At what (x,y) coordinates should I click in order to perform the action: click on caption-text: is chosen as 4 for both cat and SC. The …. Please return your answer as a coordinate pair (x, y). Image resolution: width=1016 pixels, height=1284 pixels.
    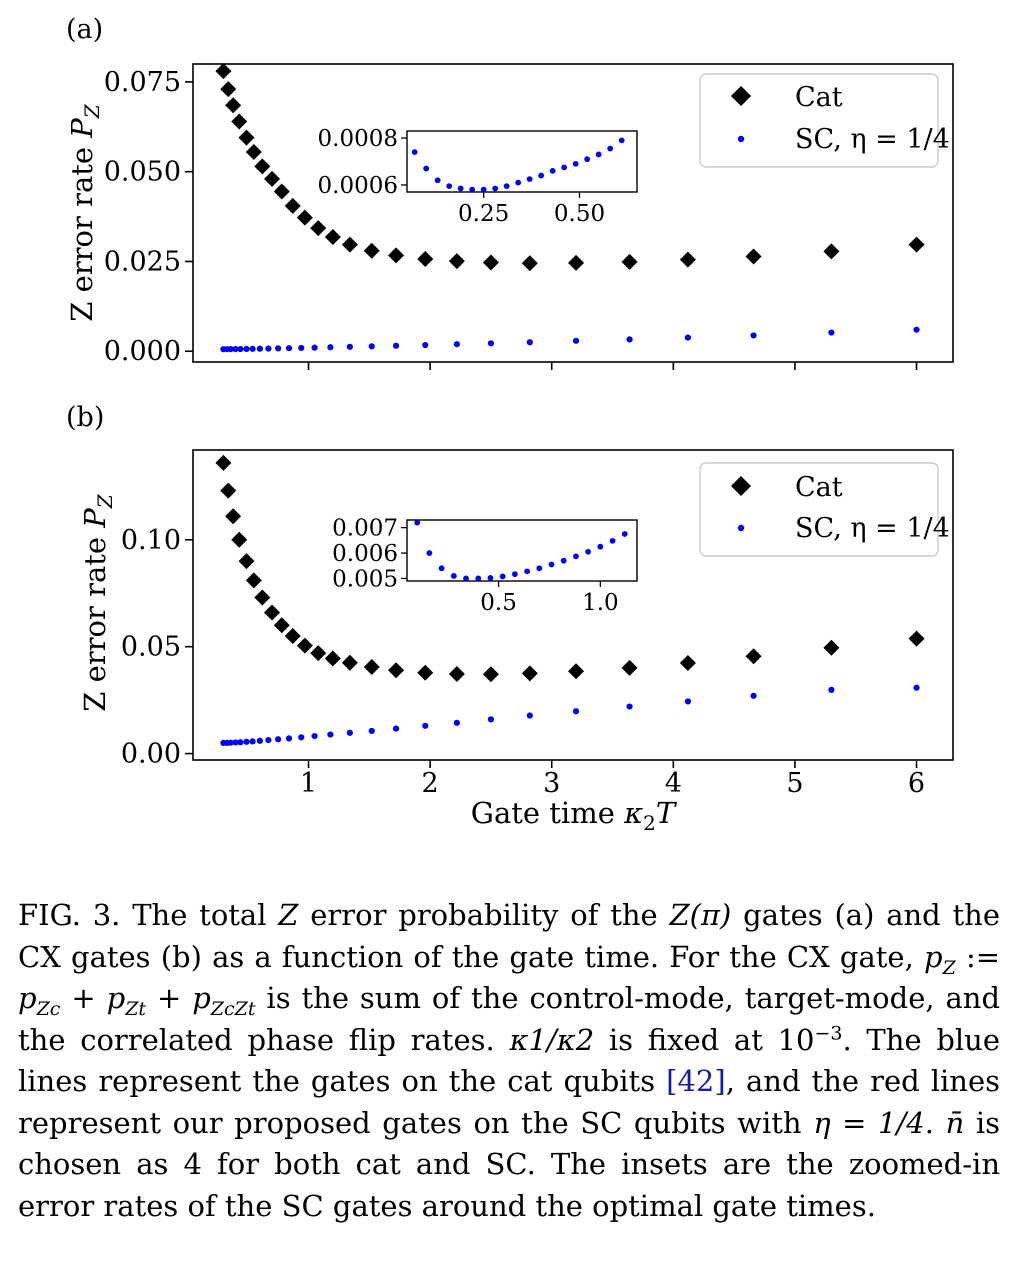
    Looking at the image, I should click on (509, 1164).